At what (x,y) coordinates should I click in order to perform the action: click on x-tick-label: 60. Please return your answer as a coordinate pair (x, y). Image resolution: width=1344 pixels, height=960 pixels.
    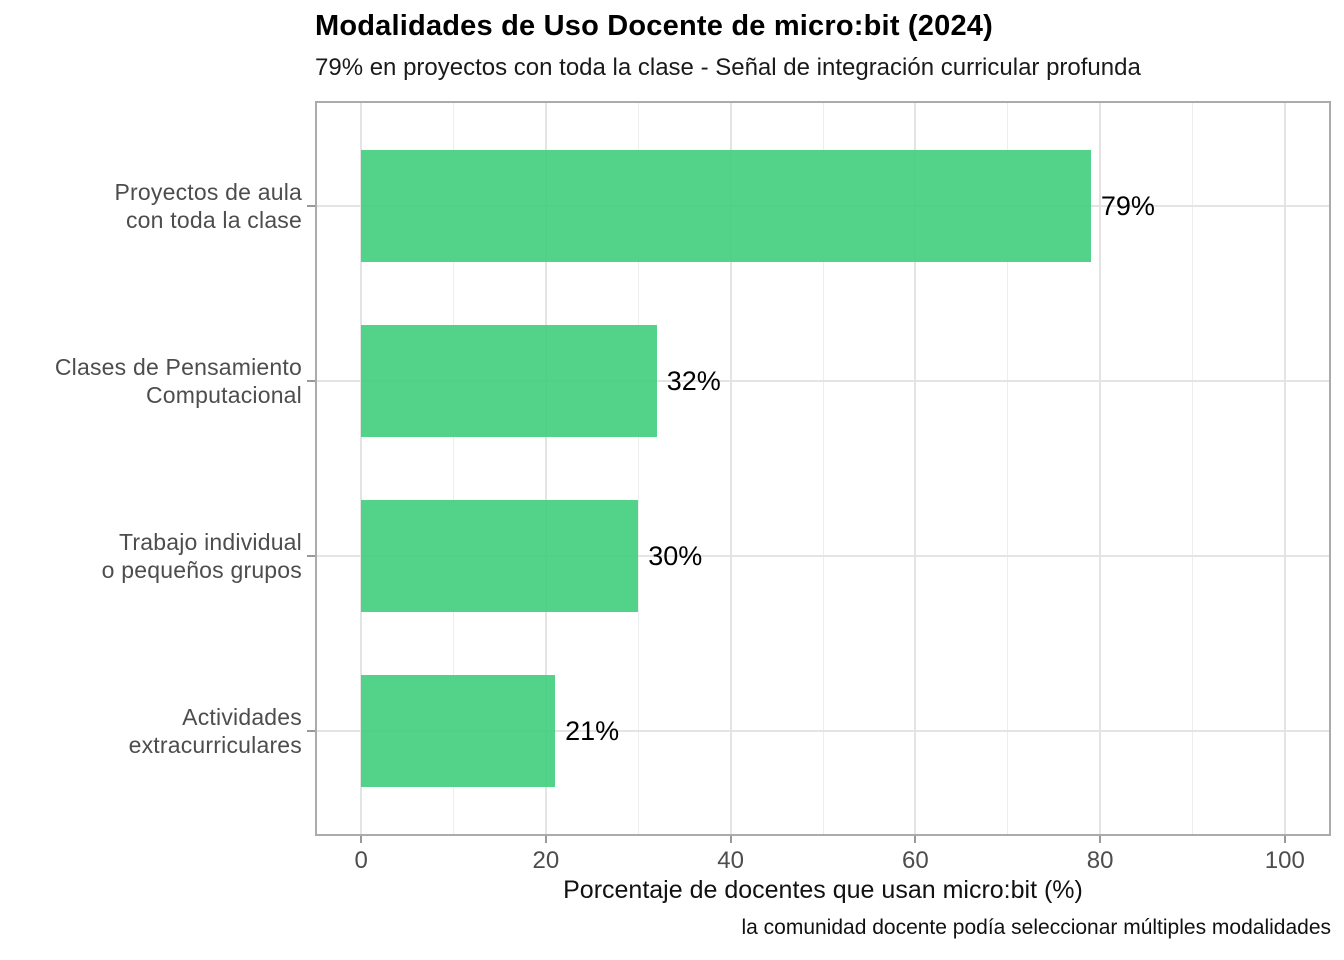
    Looking at the image, I should click on (915, 860).